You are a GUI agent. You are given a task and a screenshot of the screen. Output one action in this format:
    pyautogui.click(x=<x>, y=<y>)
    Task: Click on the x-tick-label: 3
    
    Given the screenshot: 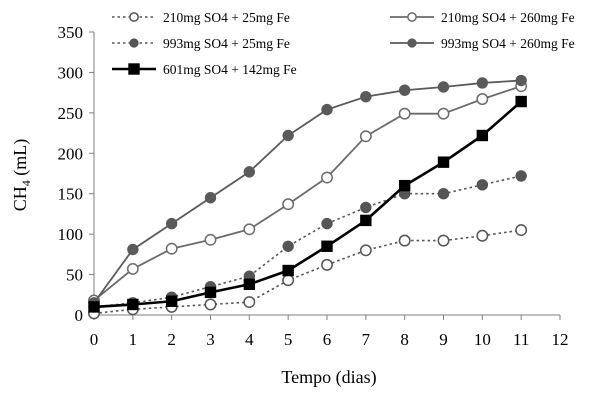 What is the action you would take?
    pyautogui.click(x=210, y=339)
    